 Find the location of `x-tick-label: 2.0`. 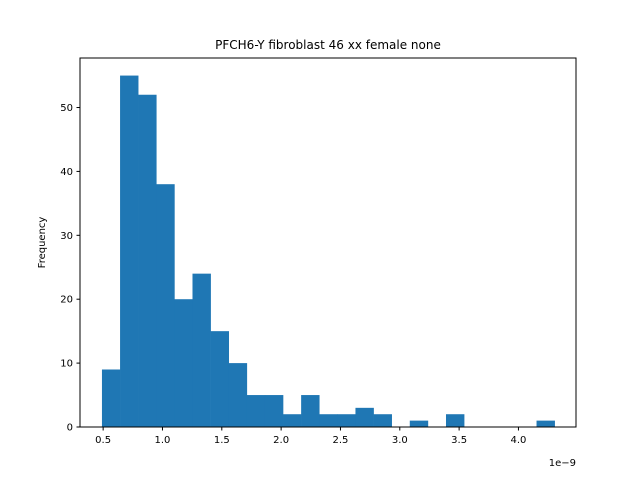

x-tick-label: 2.0 is located at coordinates (281, 440).